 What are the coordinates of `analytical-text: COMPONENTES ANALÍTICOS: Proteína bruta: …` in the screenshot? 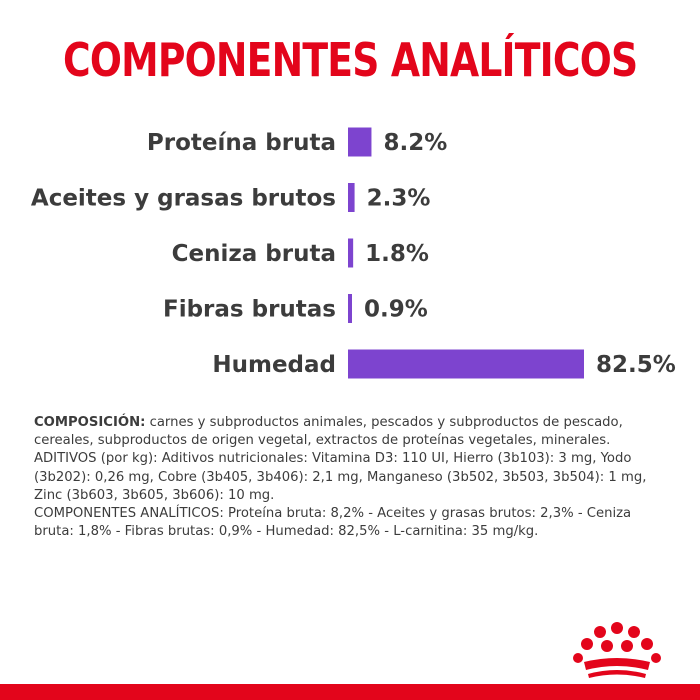 It's located at (352, 523).